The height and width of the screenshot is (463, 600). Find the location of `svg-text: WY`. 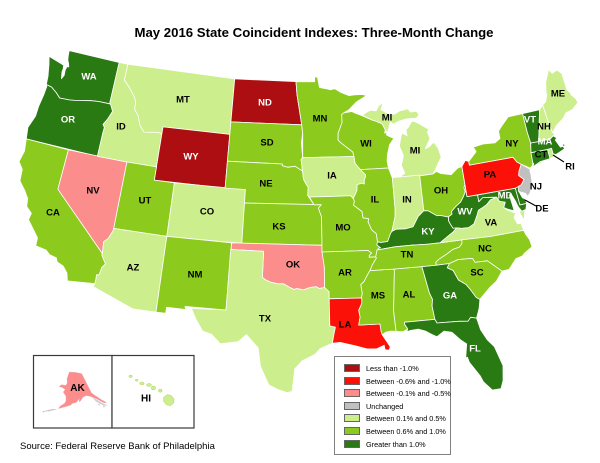

svg-text: WY is located at coordinates (191, 157).